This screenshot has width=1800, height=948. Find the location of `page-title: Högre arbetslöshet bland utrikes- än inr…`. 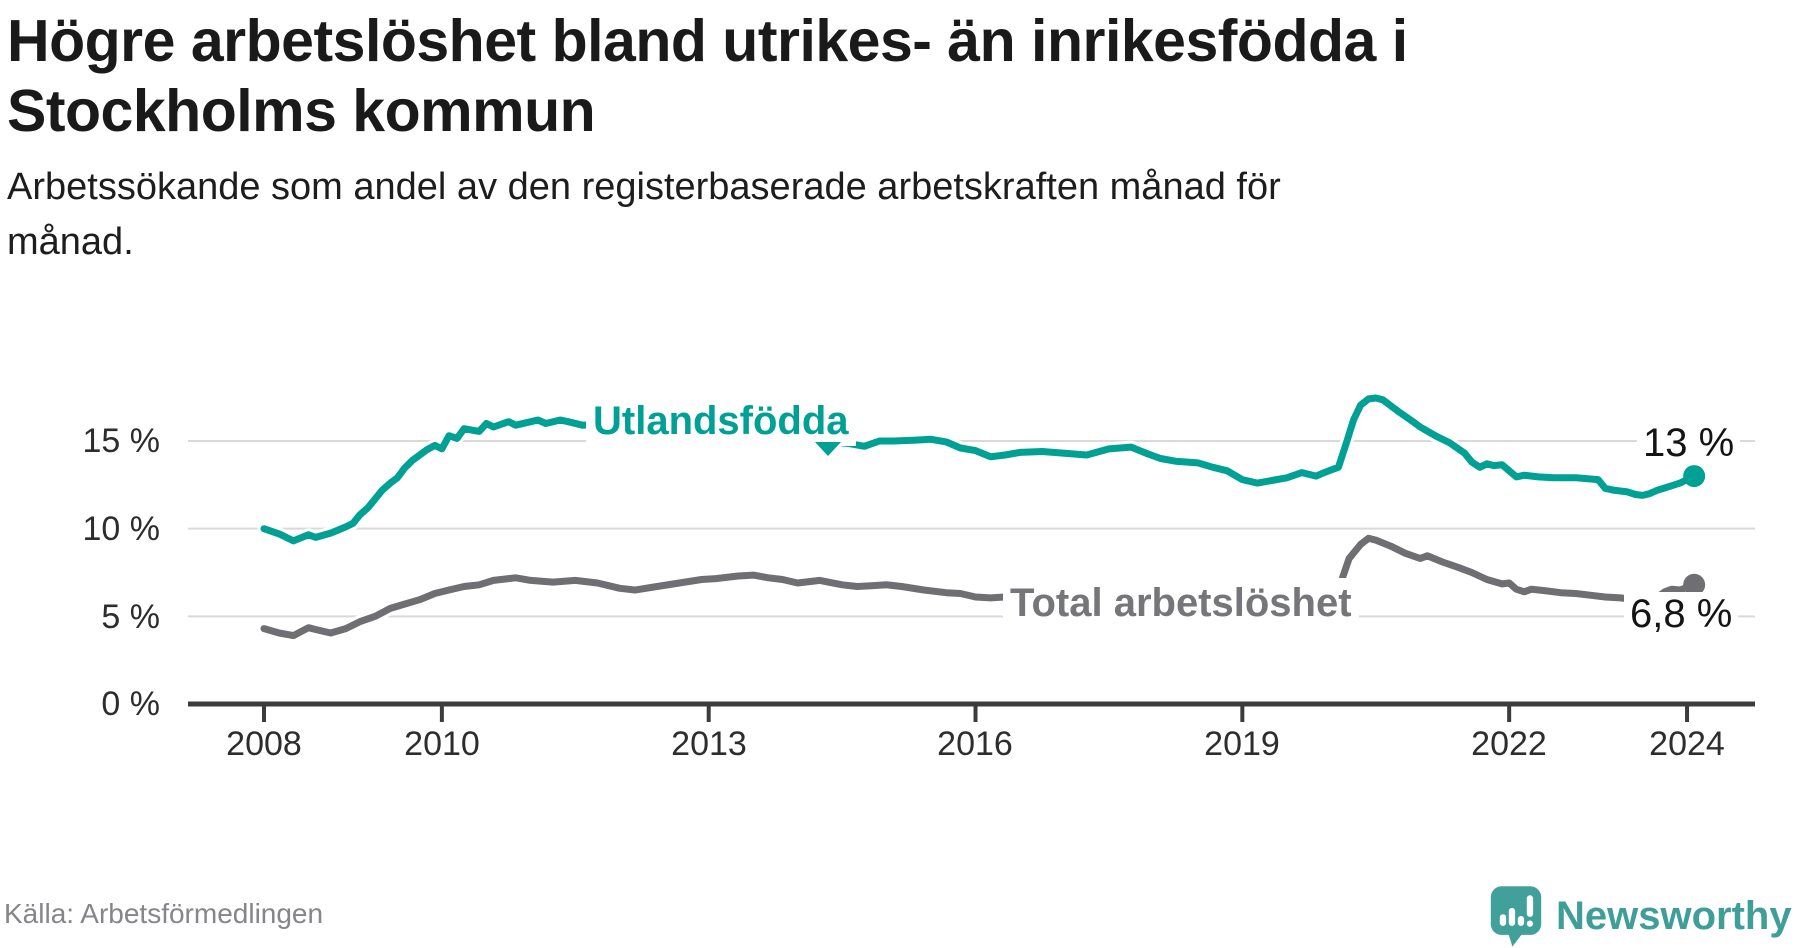

page-title: Högre arbetslöshet bland utrikes- än inr… is located at coordinates (887, 76).